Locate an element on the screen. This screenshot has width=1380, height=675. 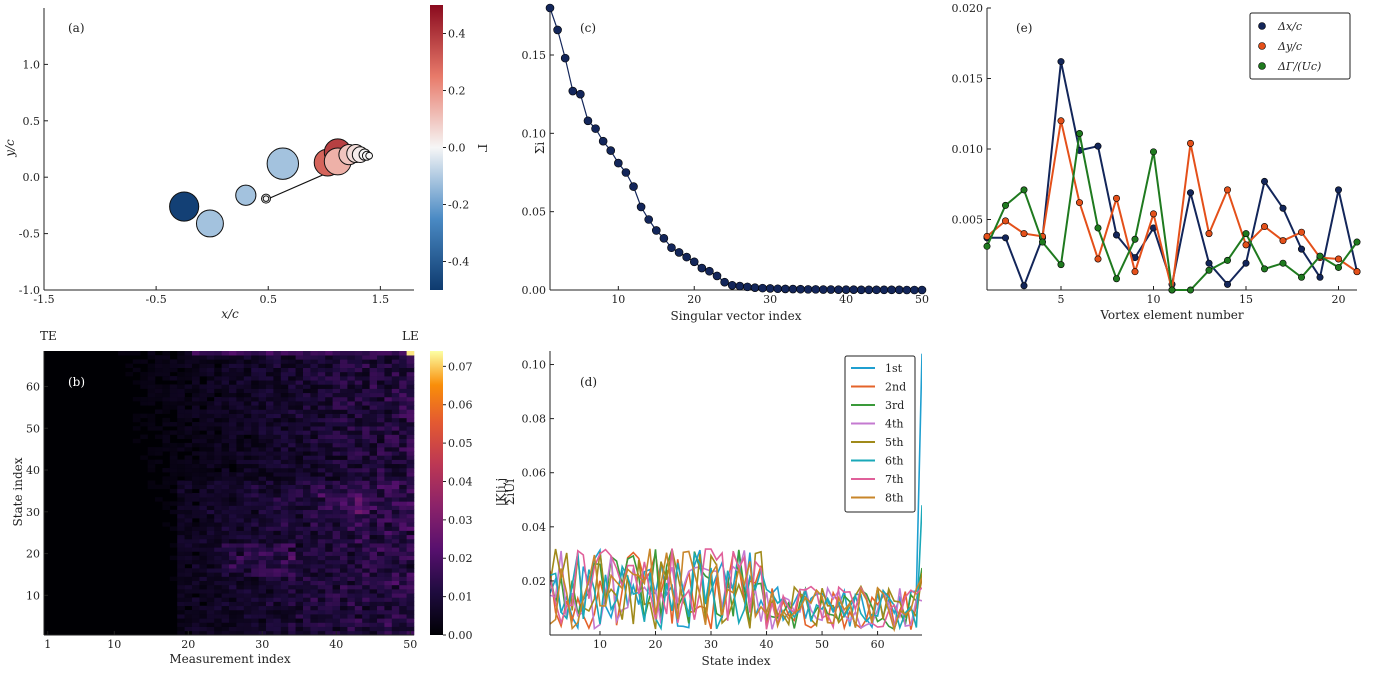
error-point is located at coordinates (1043, 242).